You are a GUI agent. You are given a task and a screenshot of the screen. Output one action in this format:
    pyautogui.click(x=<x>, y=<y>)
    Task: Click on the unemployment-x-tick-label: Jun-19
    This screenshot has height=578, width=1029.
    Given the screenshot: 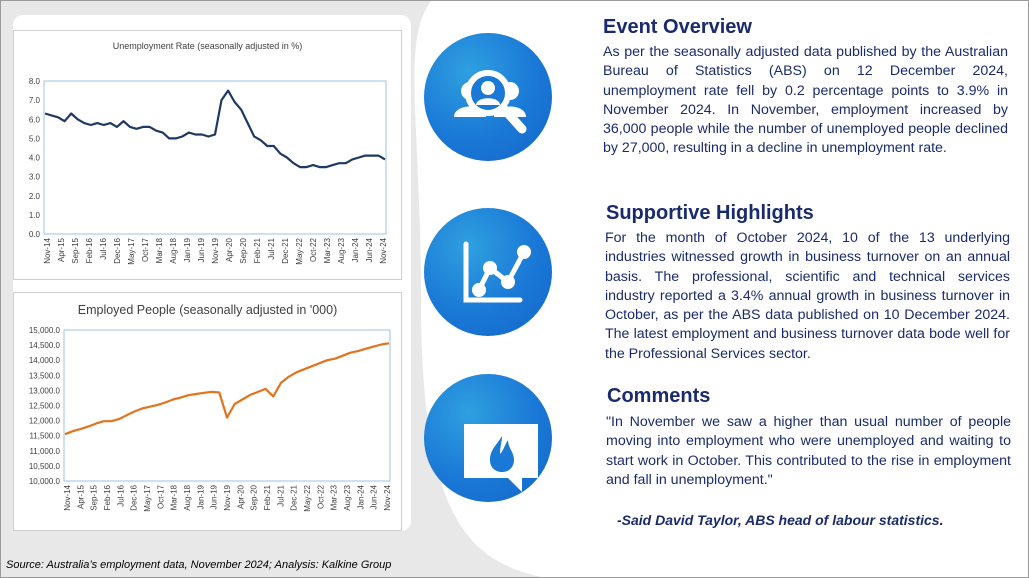 What is the action you would take?
    pyautogui.click(x=201, y=249)
    